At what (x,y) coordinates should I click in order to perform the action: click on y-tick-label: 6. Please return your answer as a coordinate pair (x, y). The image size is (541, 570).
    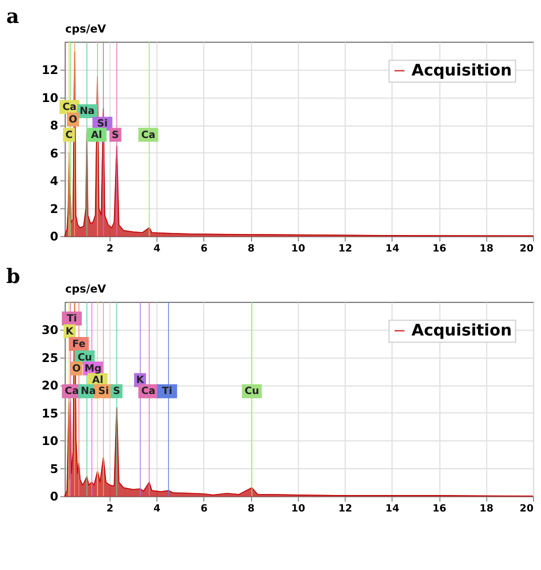
    Looking at the image, I should click on (54, 153).